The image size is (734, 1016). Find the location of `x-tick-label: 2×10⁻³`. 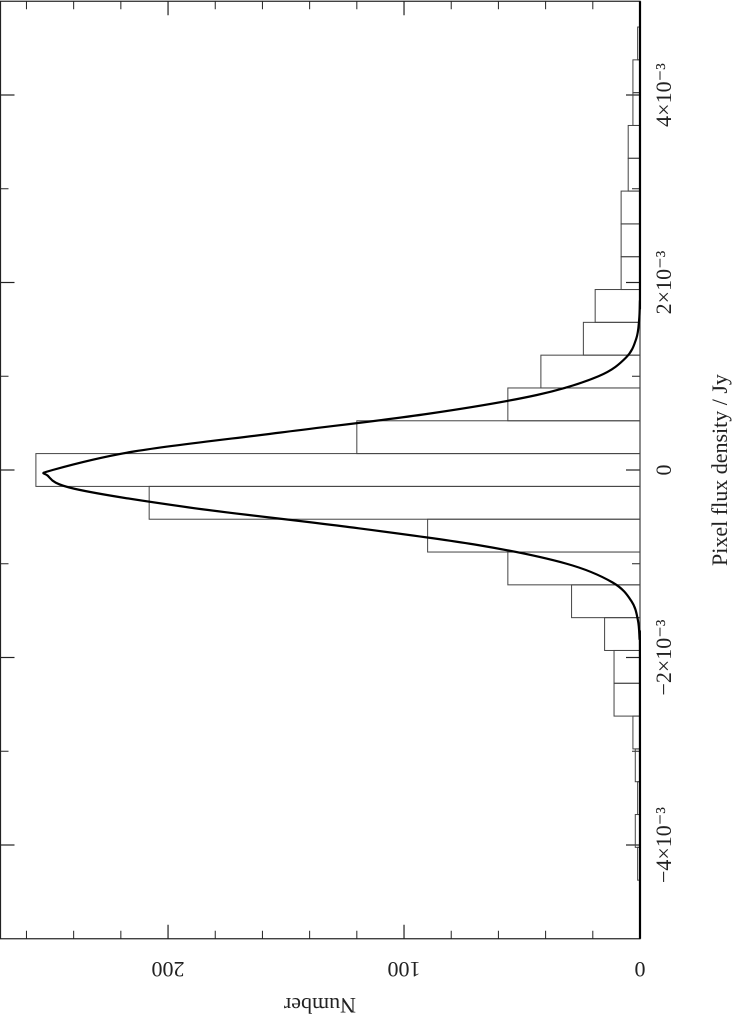

x-tick-label: 2×10⁻³ is located at coordinates (663, 282).